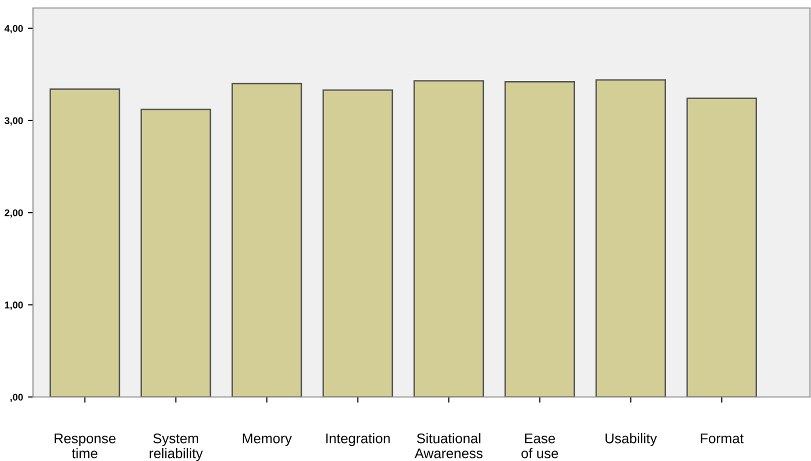 This screenshot has width=811, height=461. I want to click on x-tick-label: Ease of use, so click(539, 446).